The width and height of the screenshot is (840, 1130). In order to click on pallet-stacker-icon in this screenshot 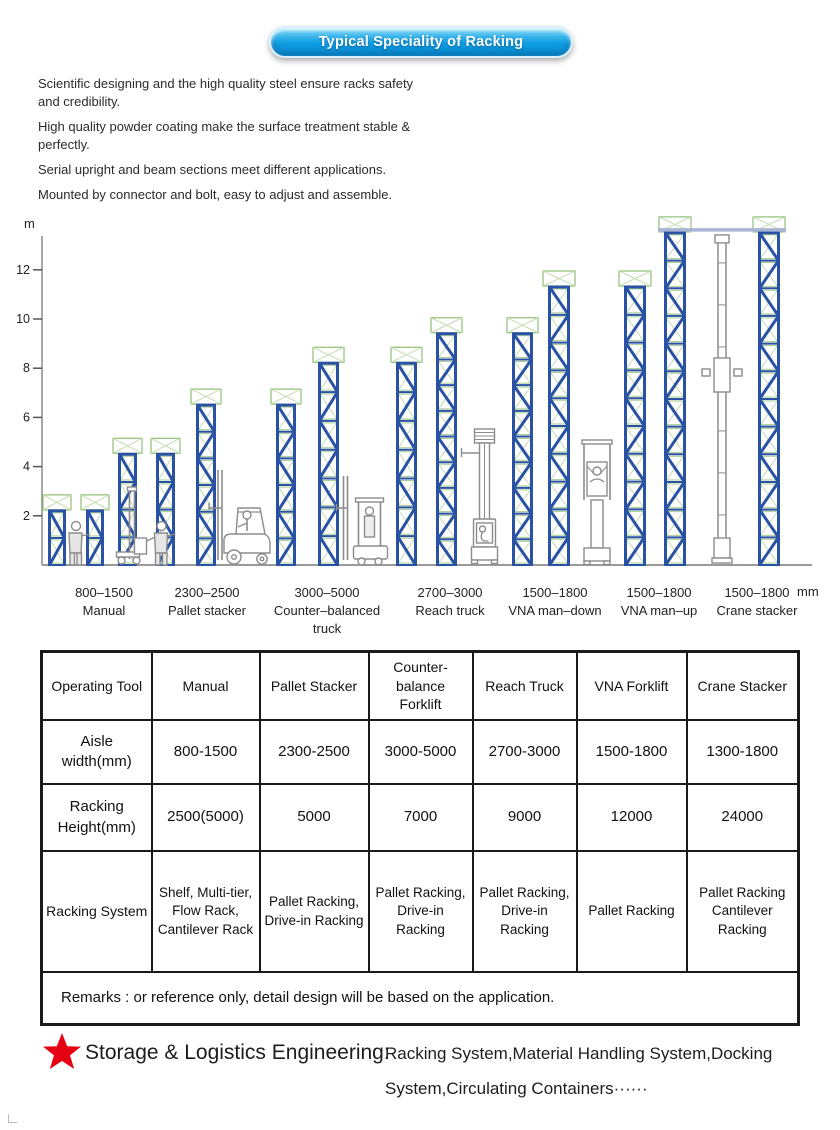, I will do `click(145, 526)`.